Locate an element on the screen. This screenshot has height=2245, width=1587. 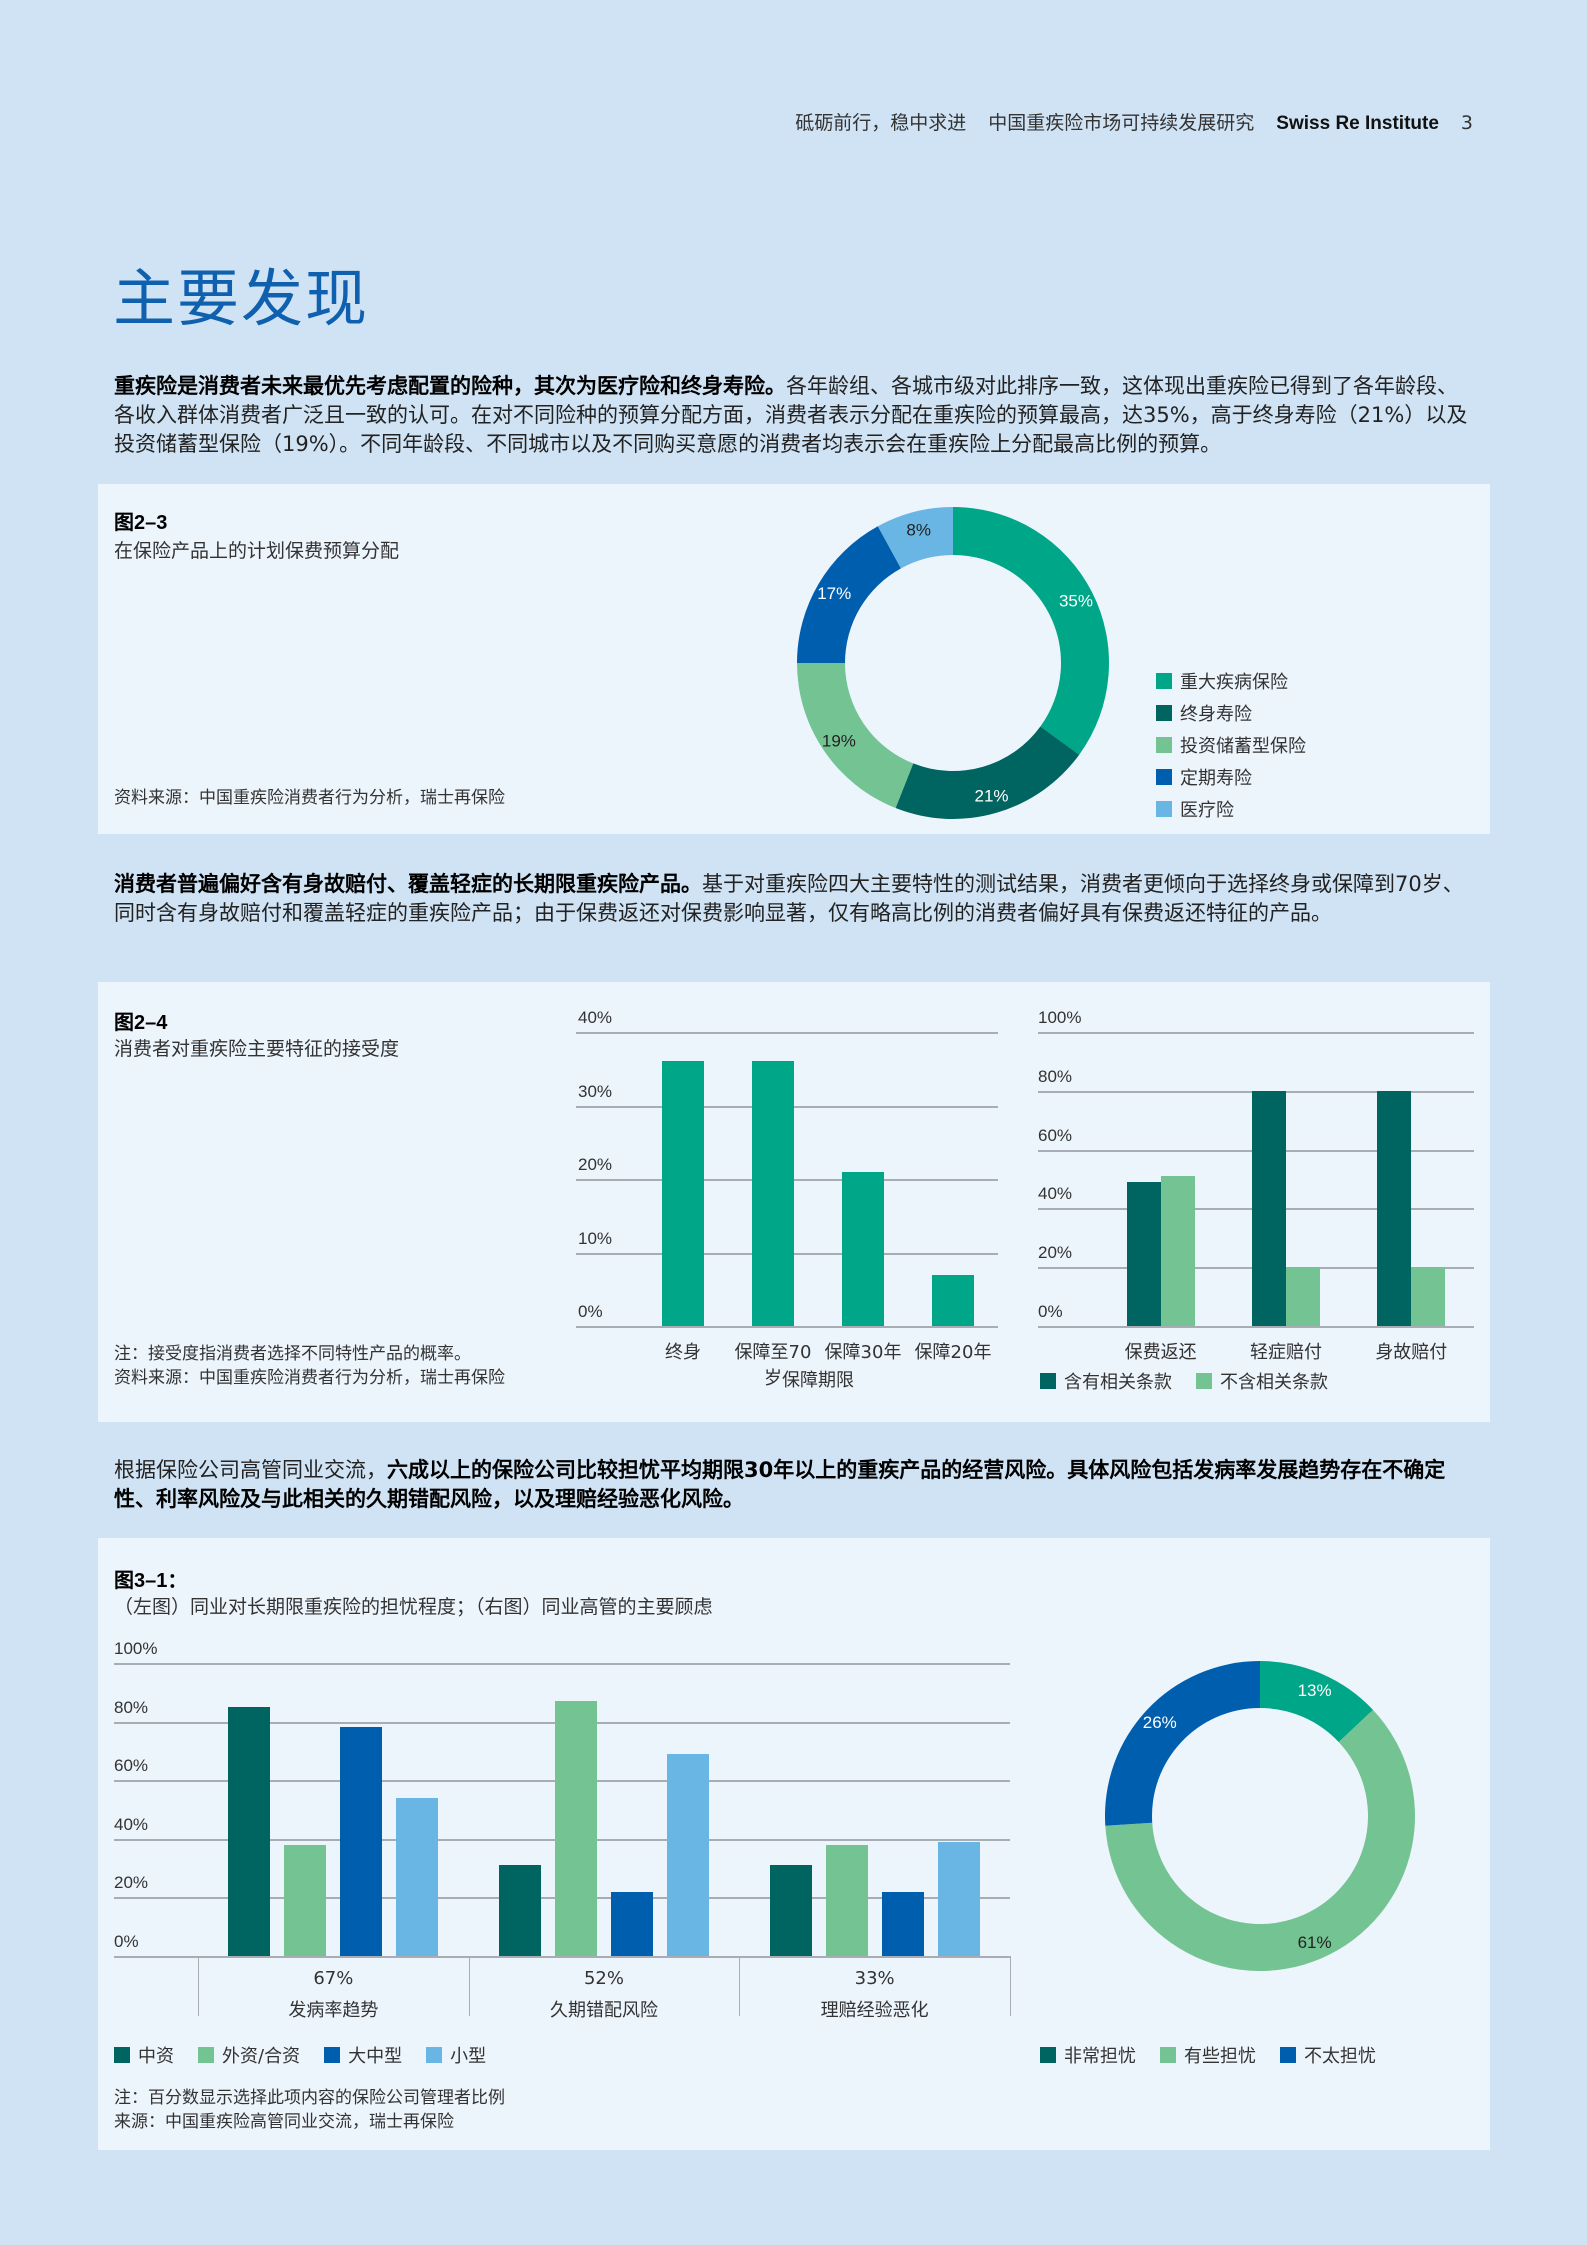
x-category-label: 保障20年 is located at coordinates (953, 1352).